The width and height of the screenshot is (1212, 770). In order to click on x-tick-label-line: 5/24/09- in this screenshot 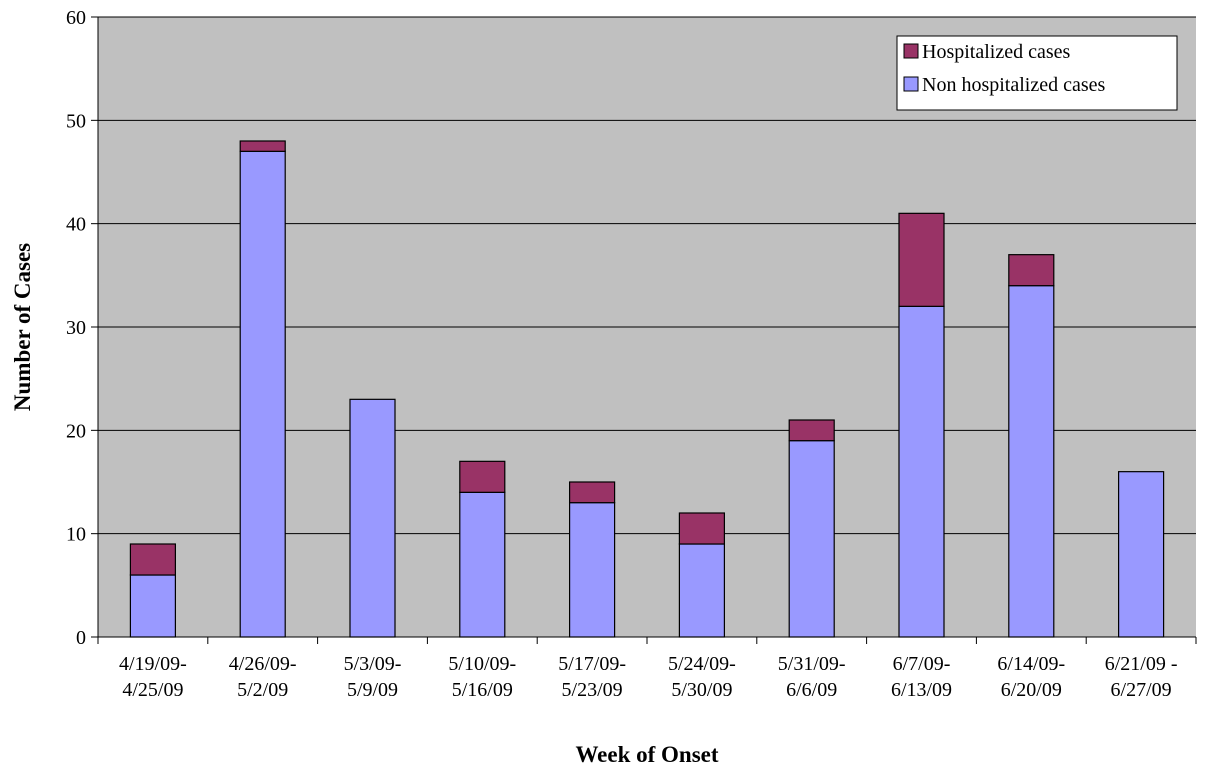, I will do `click(702, 664)`.